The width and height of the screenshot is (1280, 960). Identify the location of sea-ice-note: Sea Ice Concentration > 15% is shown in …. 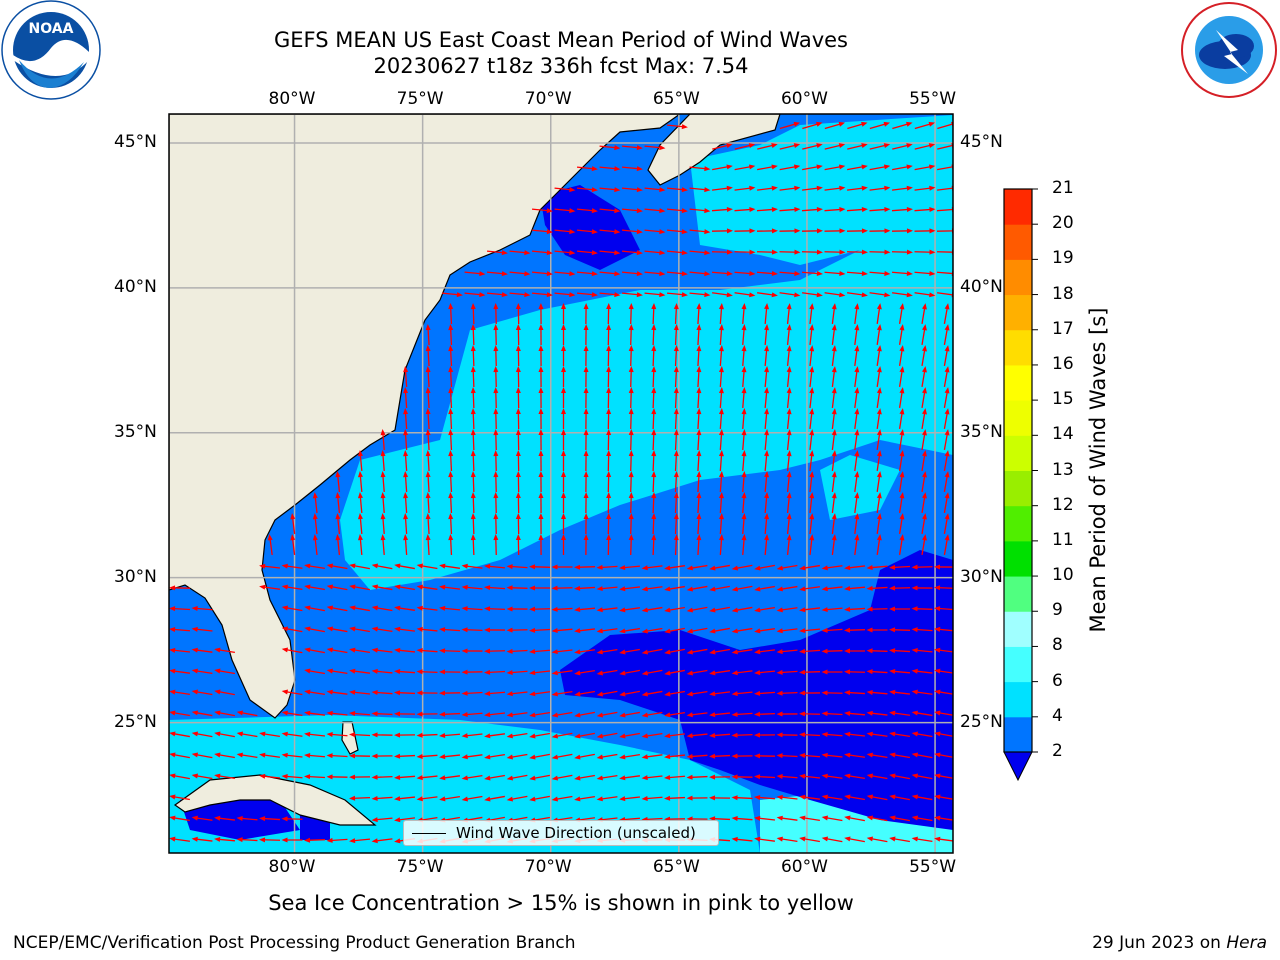
(561, 903).